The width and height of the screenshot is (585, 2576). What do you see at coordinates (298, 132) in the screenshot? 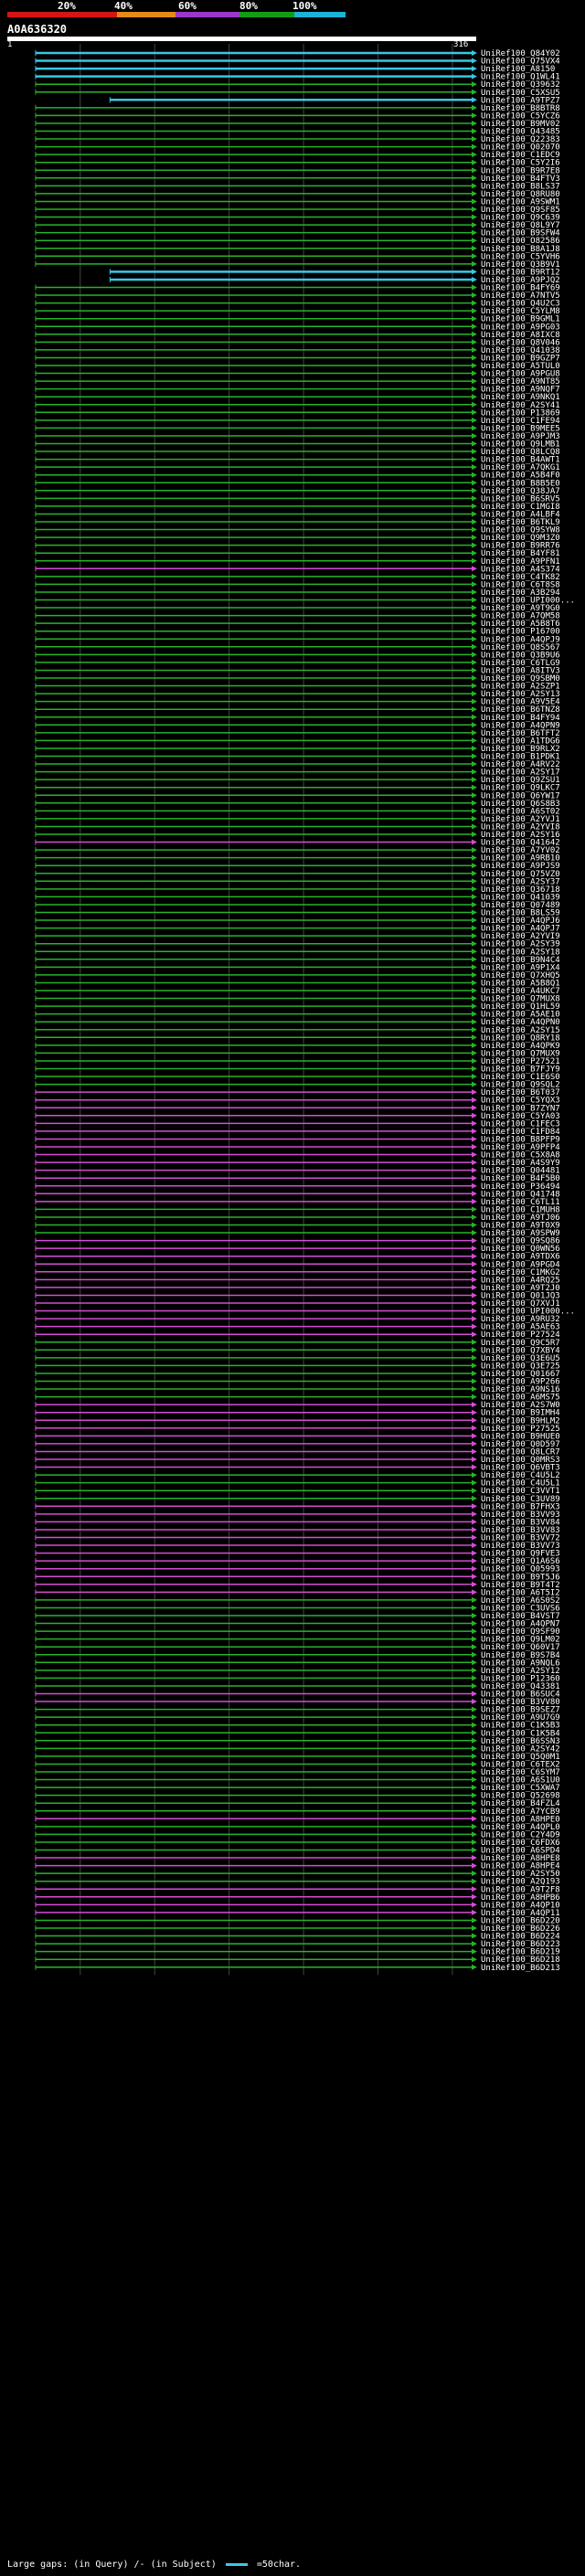
I see `hit-row: UniRef100_Q43485` at bounding box center [298, 132].